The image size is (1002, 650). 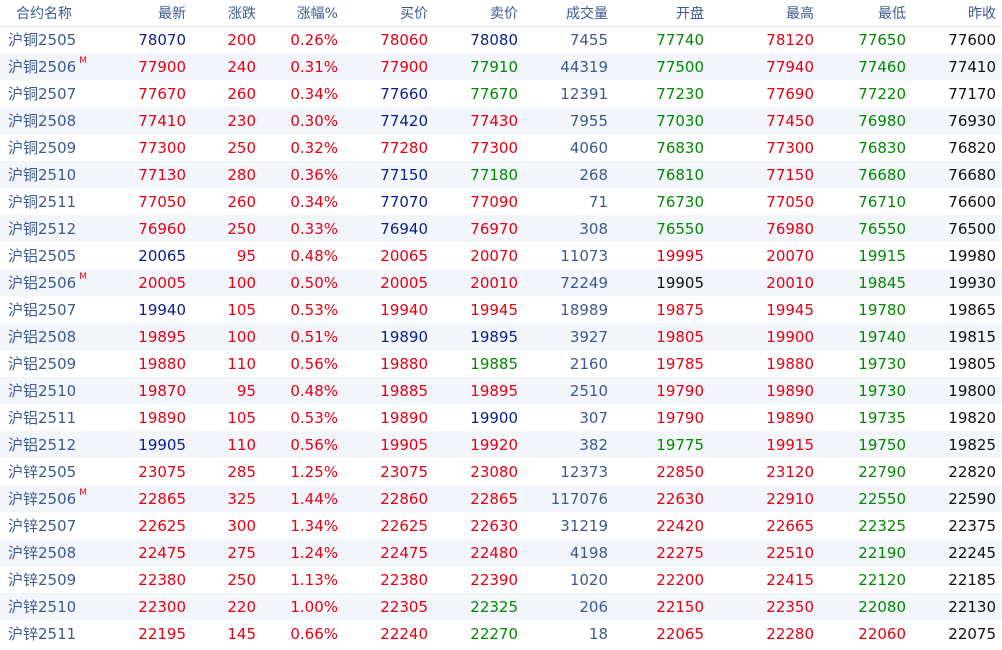 What do you see at coordinates (154, 13) in the screenshot?
I see `column-header-latest: 最新` at bounding box center [154, 13].